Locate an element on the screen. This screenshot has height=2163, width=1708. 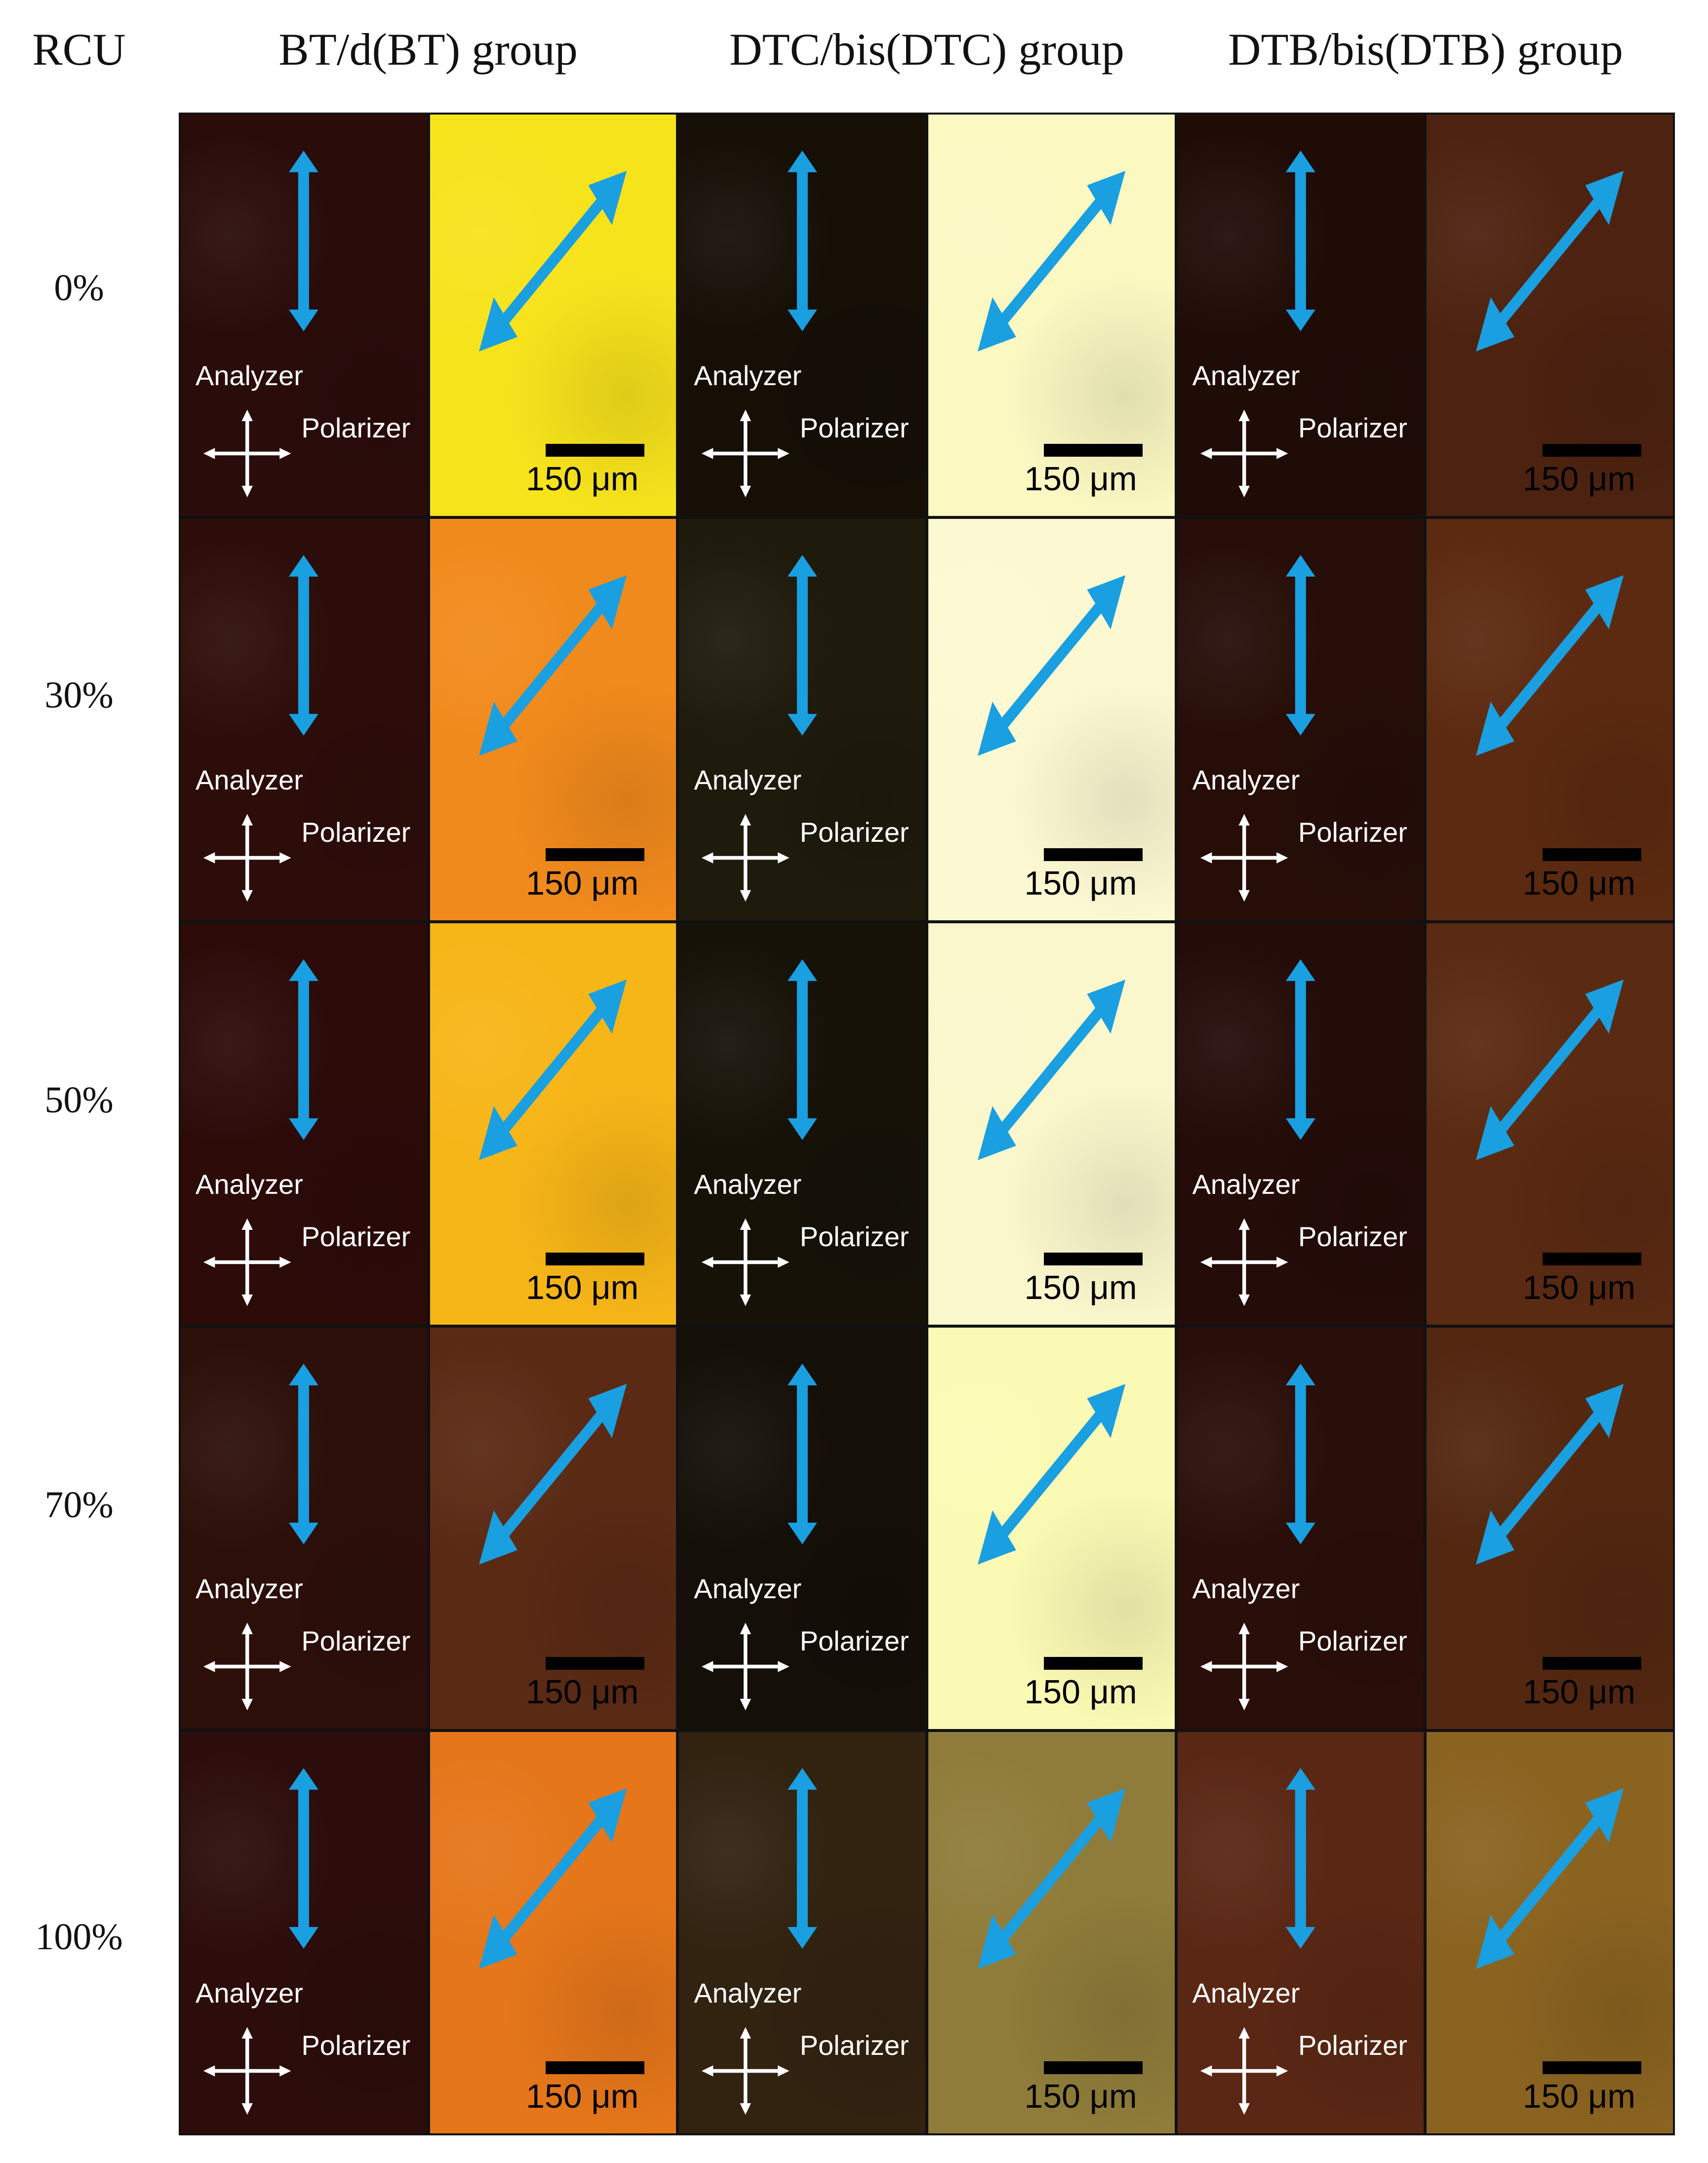
rcu-row-label-2: 50% is located at coordinates (79, 1100).